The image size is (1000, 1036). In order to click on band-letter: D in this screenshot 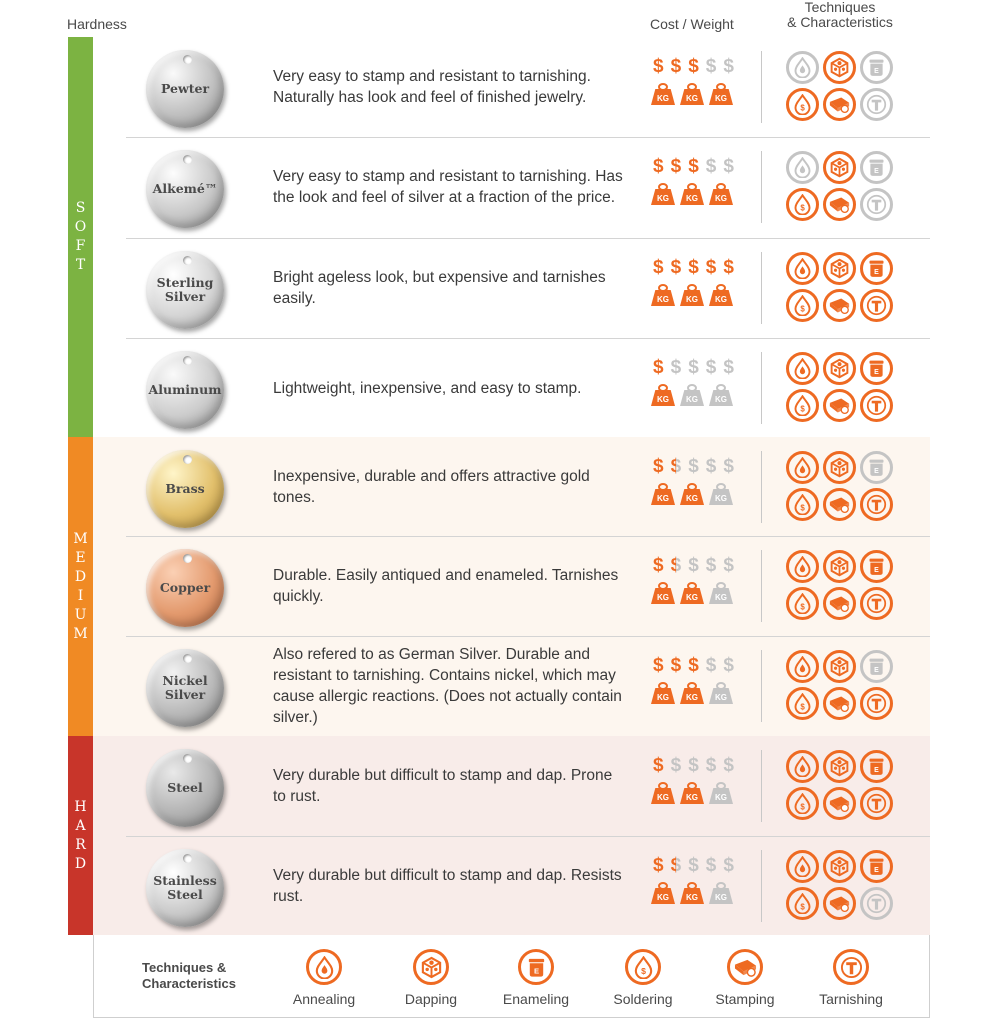, I will do `click(80, 863)`.